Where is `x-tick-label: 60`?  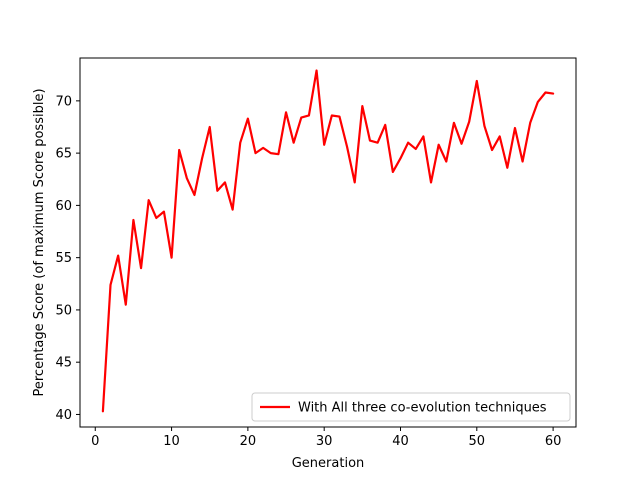 x-tick-label: 60 is located at coordinates (553, 441).